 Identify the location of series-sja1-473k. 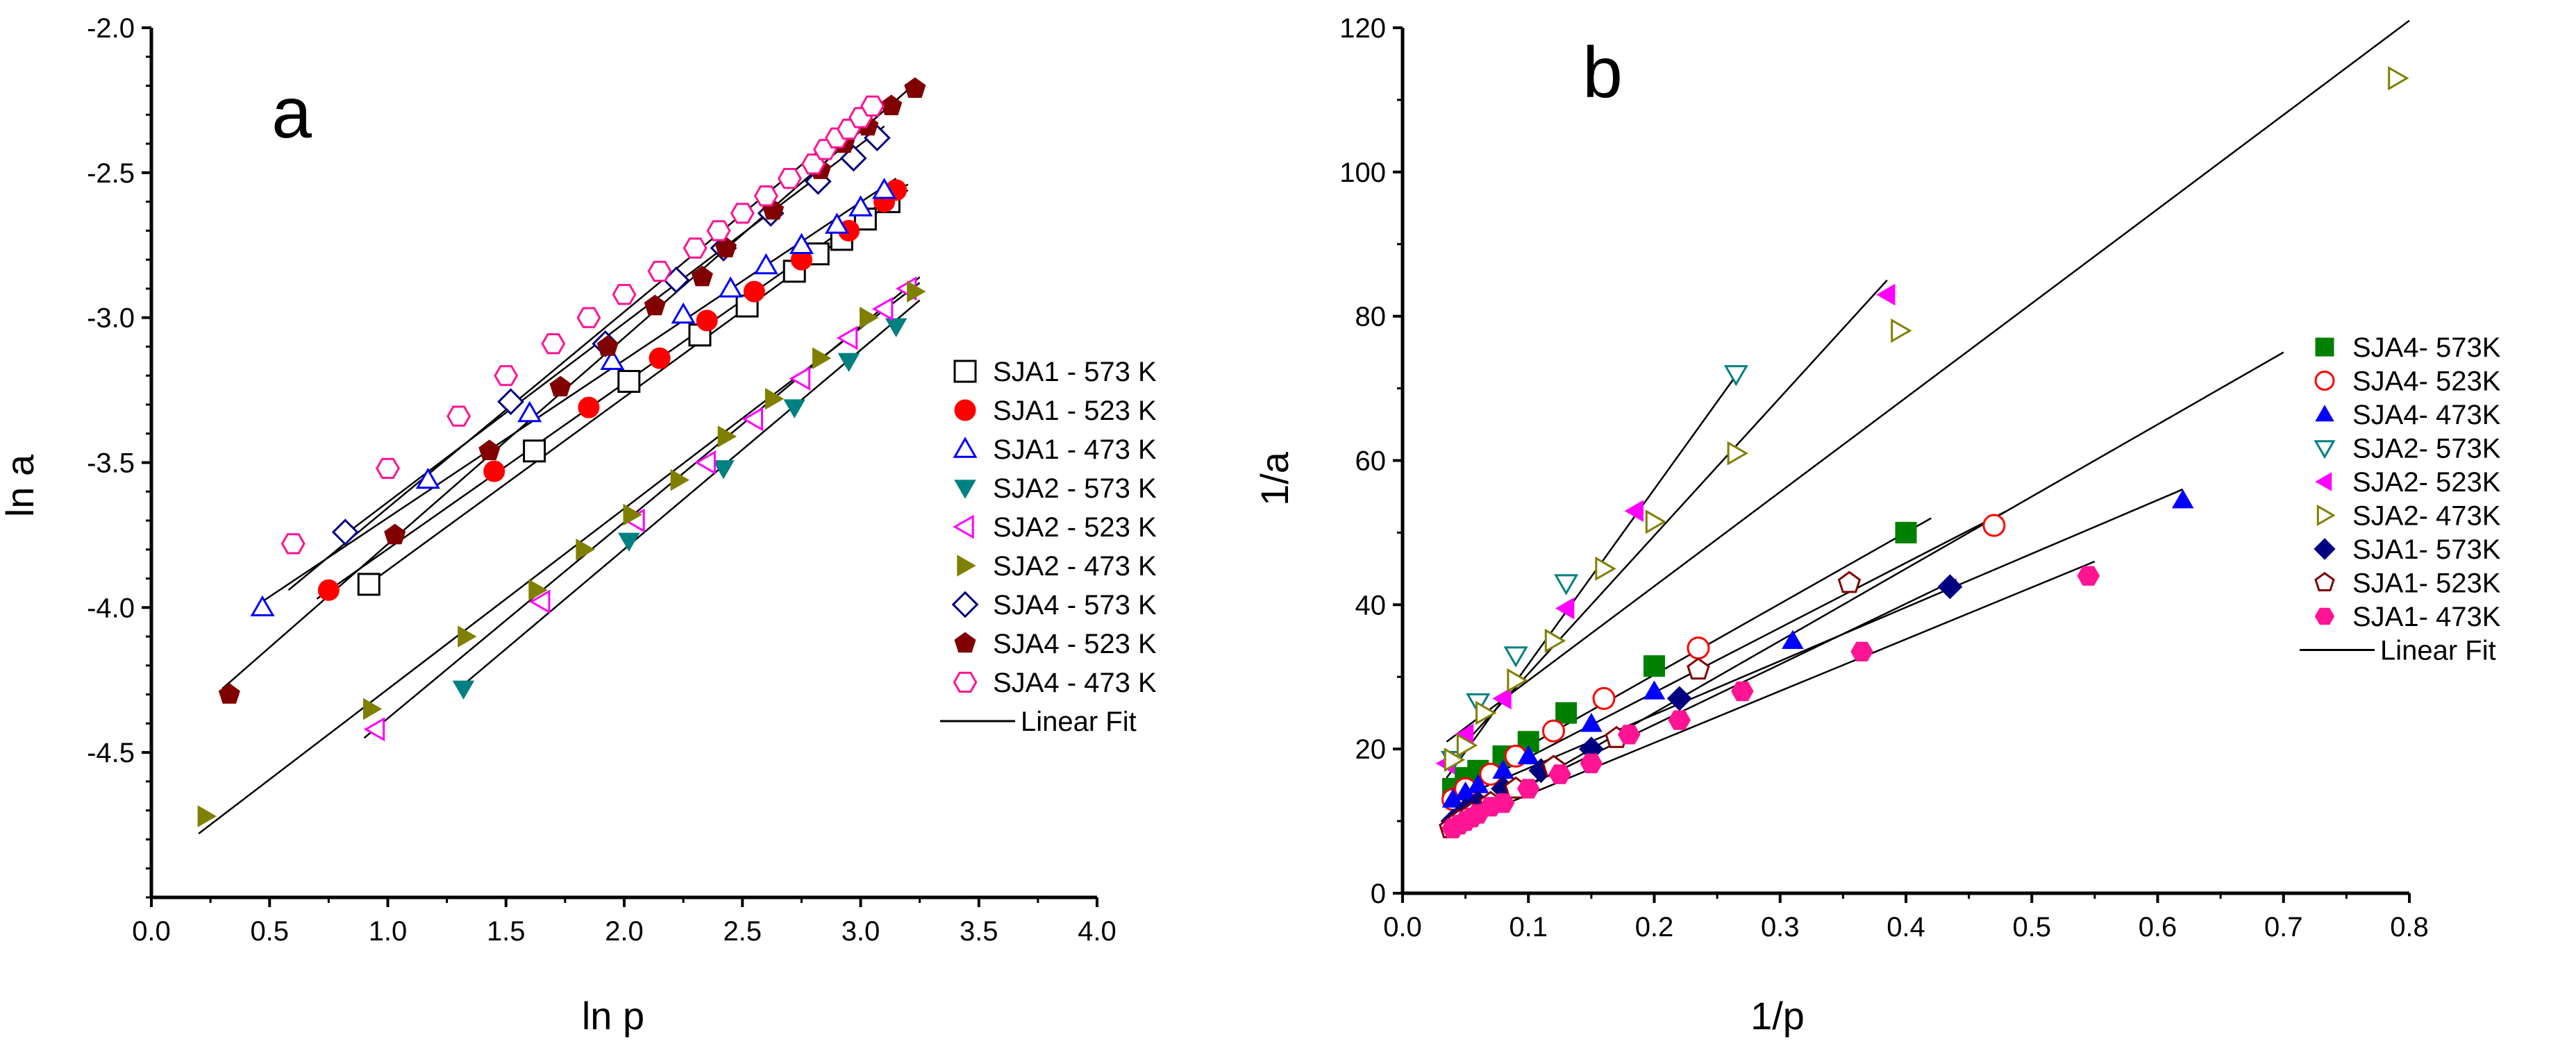
(1770, 702).